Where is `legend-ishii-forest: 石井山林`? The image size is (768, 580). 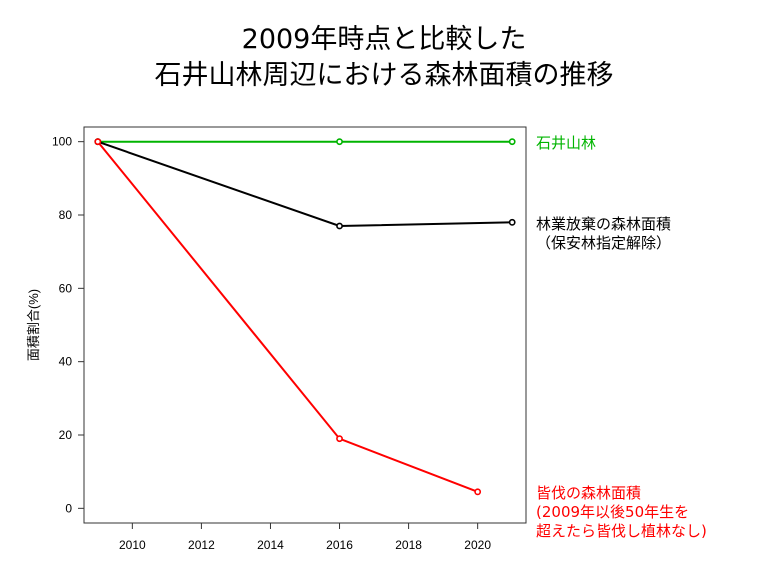
legend-ishii-forest: 石井山林 is located at coordinates (566, 143).